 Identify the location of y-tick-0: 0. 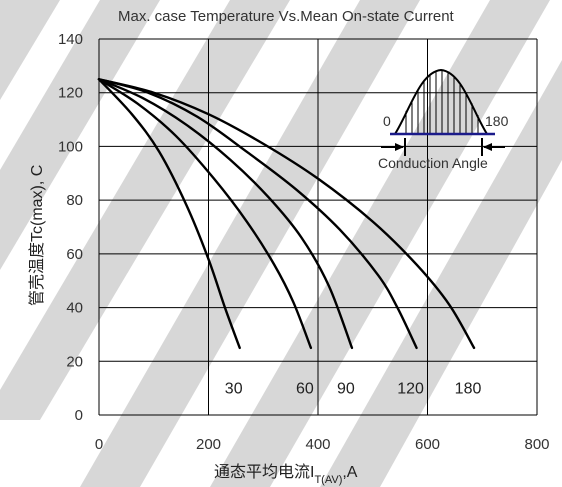
(79, 415).